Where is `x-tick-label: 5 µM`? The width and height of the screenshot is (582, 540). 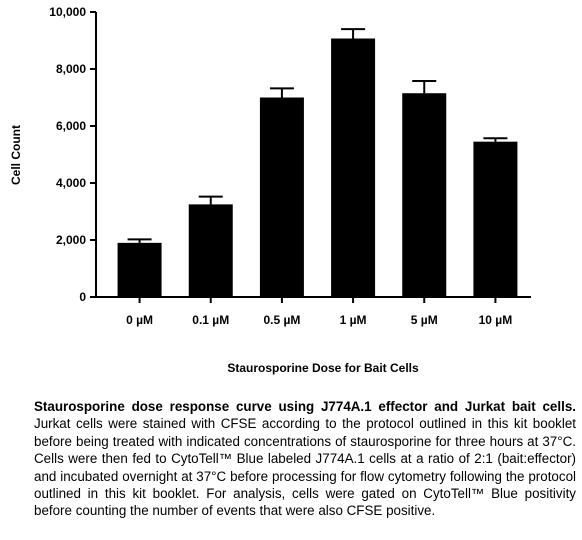
x-tick-label: 5 µM is located at coordinates (424, 320).